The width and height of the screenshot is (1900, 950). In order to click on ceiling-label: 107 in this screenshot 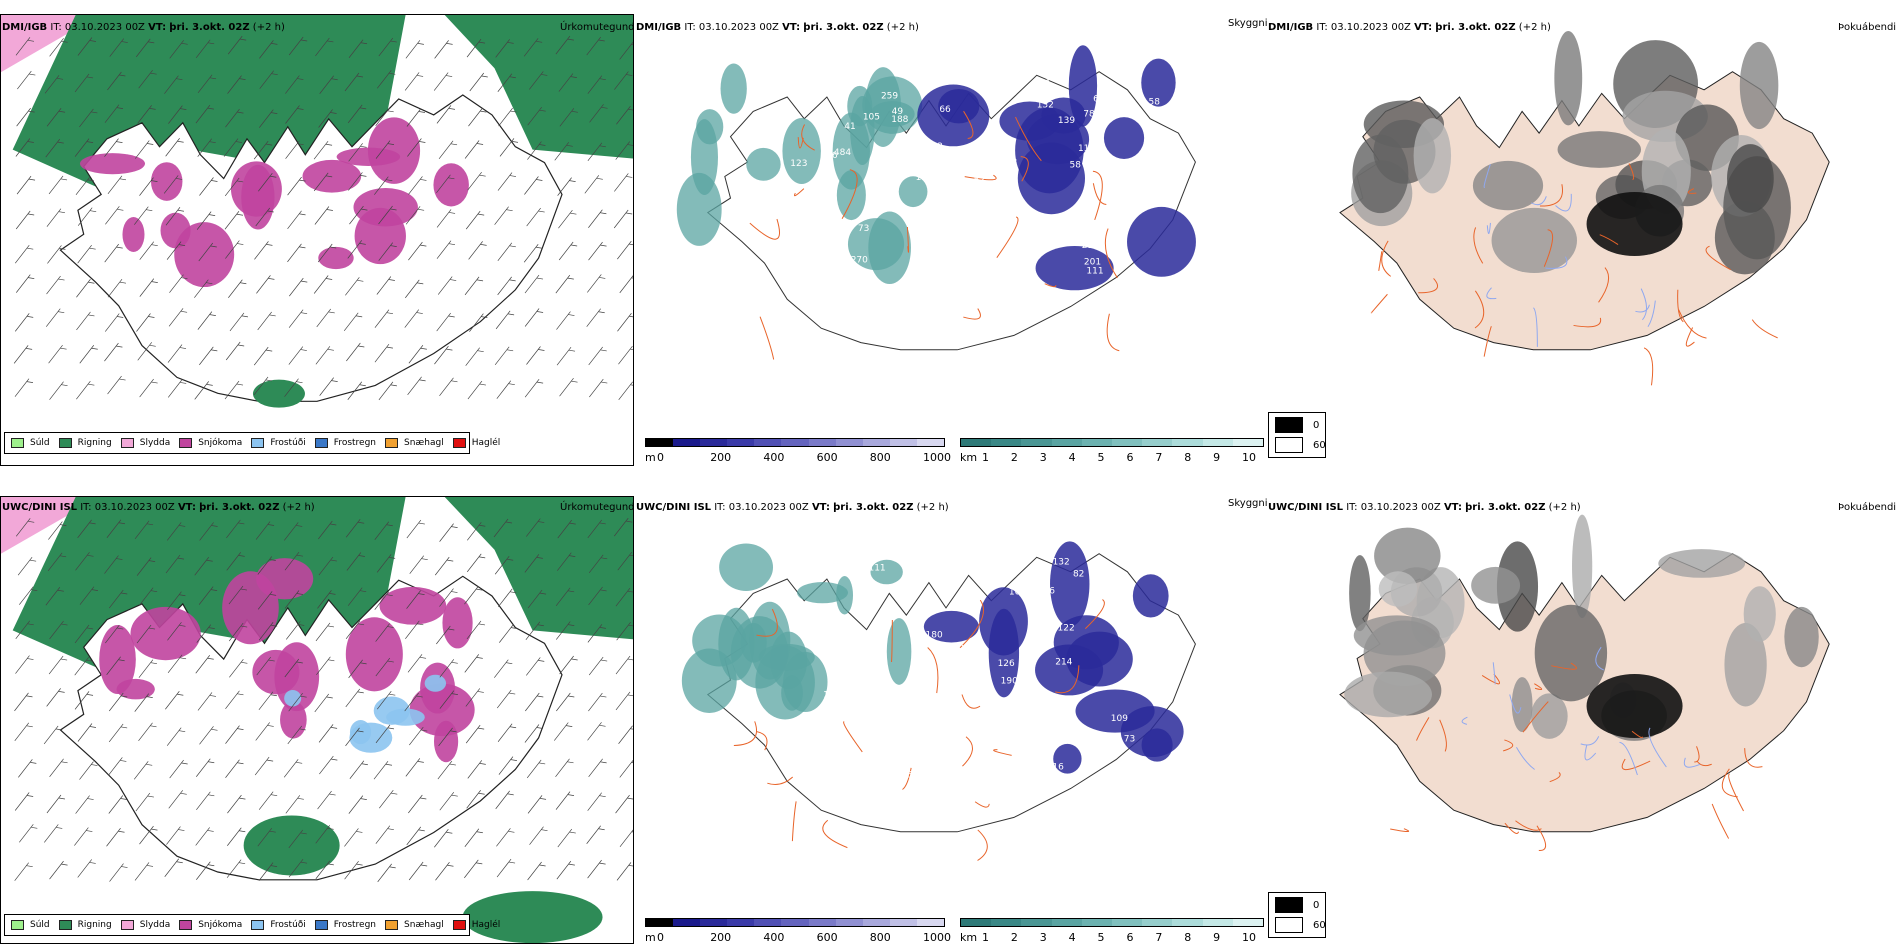, I will do `click(998, 204)`.